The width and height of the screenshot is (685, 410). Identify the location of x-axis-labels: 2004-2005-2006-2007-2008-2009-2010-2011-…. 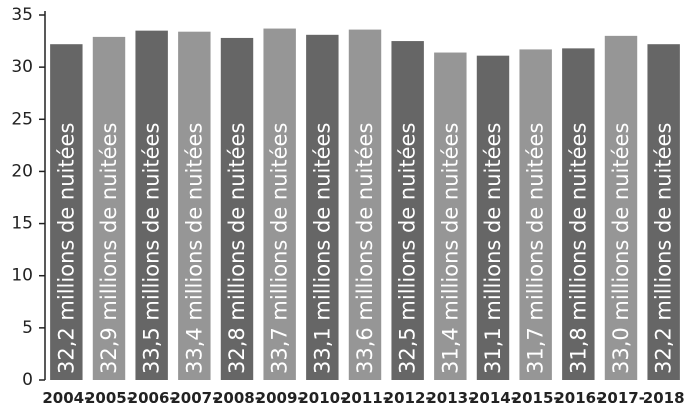
(363, 398).